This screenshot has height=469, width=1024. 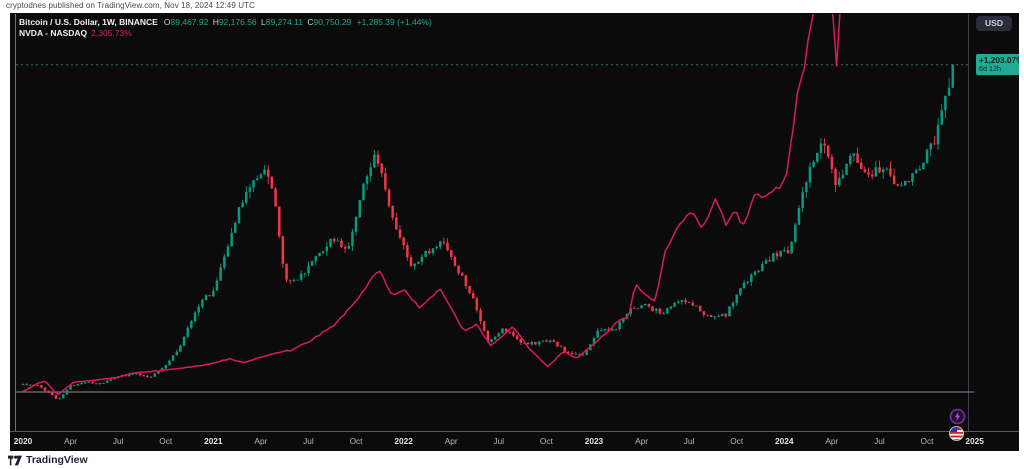 I want to click on legend-compare-series: NVDA - NASDAQ 2,305.73%, so click(x=225, y=33).